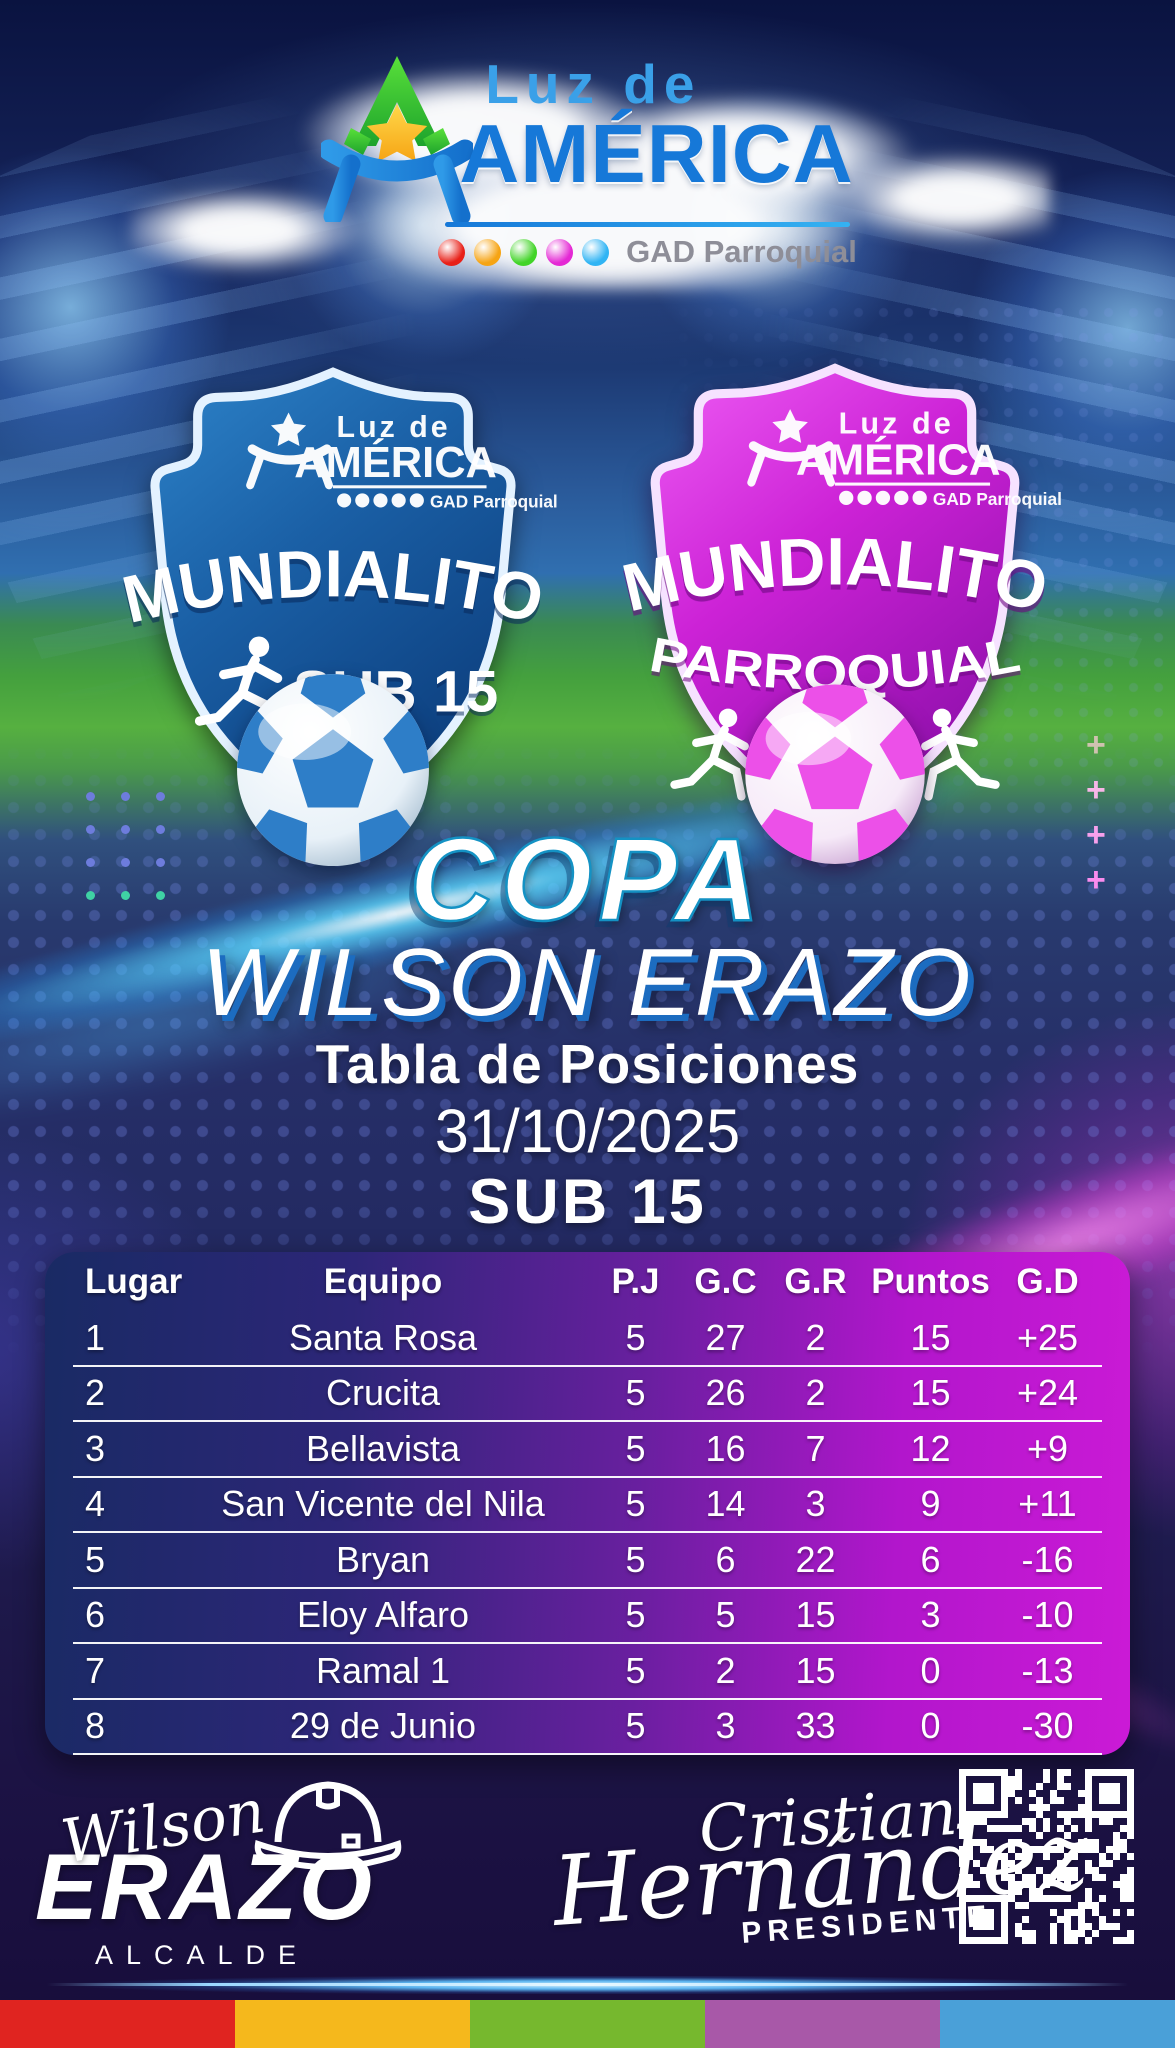 Image resolution: width=1175 pixels, height=2048 pixels. I want to click on bottom-glow-line, so click(587, 1985).